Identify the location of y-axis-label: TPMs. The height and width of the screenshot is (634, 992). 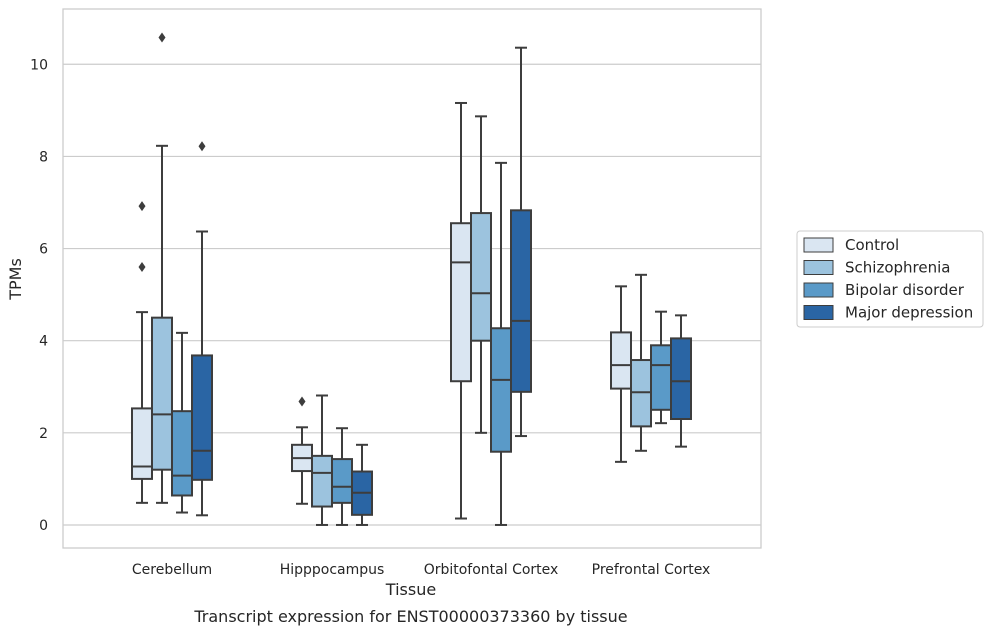
(15, 279).